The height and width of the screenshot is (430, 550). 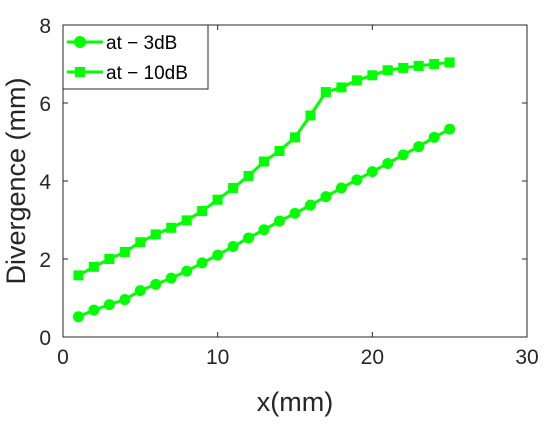 What do you see at coordinates (45, 26) in the screenshot?
I see `y-tick-label: 8` at bounding box center [45, 26].